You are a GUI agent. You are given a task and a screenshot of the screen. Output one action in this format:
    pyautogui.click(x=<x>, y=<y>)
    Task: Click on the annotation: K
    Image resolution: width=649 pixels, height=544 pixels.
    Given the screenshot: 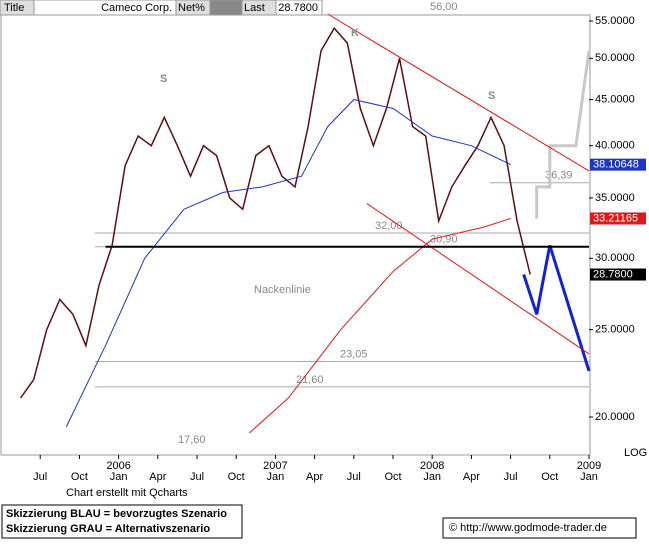 What is the action you would take?
    pyautogui.click(x=355, y=33)
    